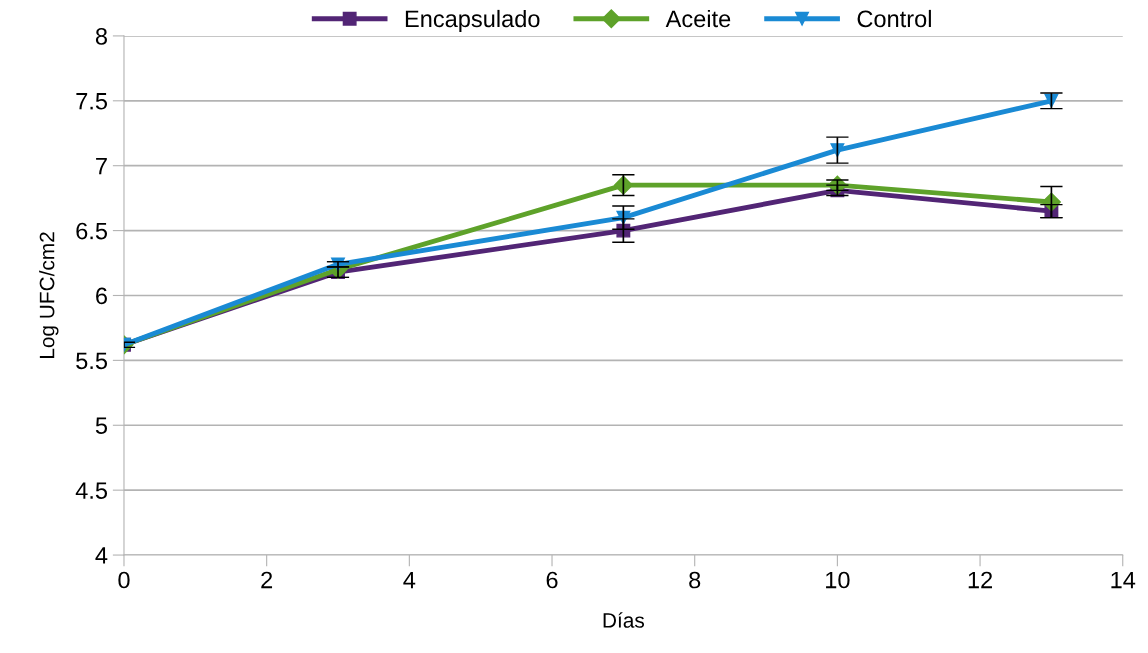 Image resolution: width=1148 pixels, height=653 pixels. I want to click on legend-label: Aceite, so click(698, 18).